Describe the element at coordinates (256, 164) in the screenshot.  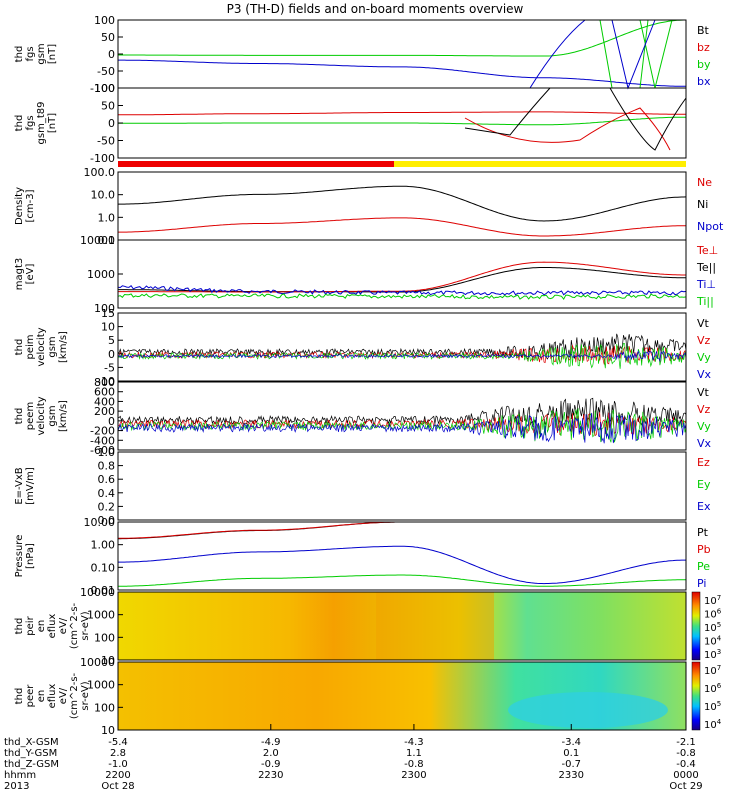
I see `region-bar-red` at that location.